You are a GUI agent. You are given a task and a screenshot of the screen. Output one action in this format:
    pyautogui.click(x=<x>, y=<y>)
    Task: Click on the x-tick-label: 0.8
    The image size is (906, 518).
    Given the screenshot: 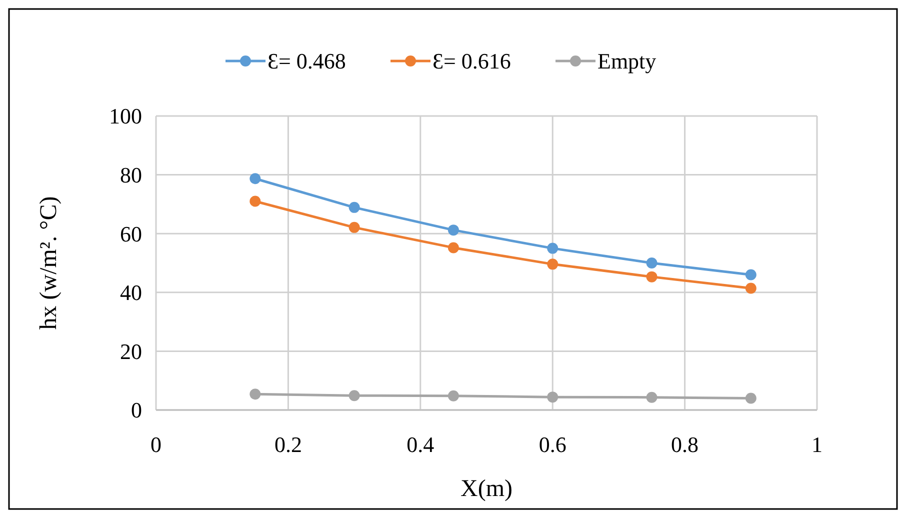 What is the action you would take?
    pyautogui.click(x=685, y=444)
    